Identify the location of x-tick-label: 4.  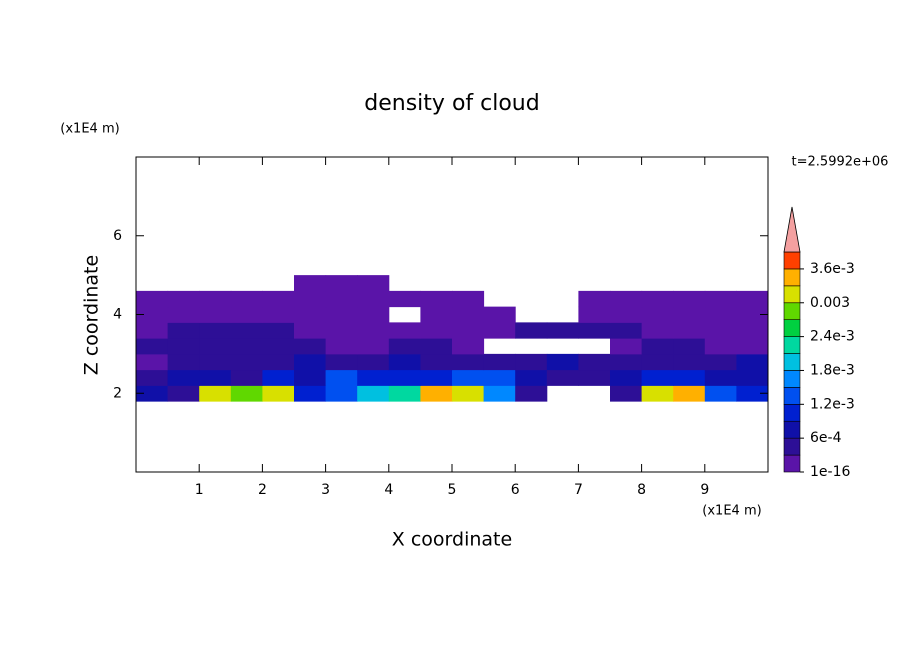
(388, 490).